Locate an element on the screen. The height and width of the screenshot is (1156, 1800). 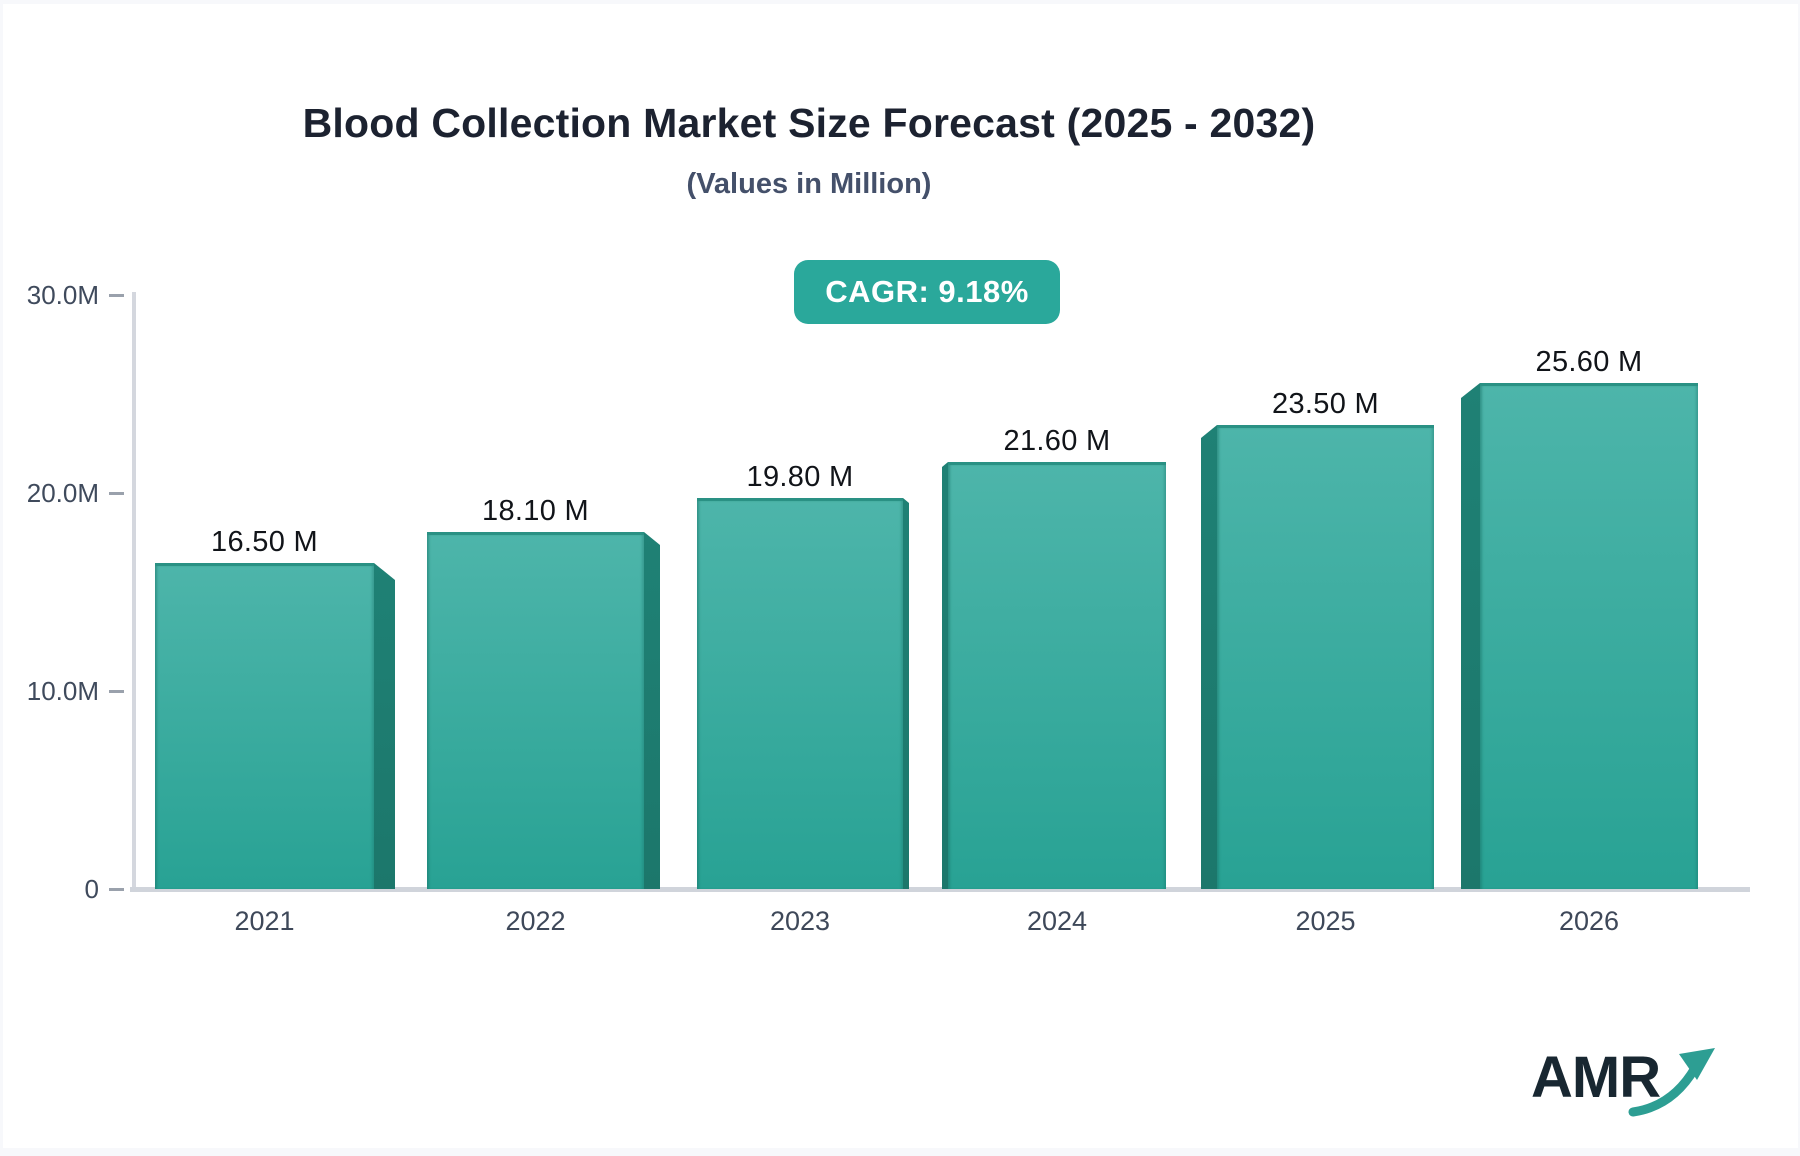
amr-logo-text: AMR is located at coordinates (1596, 1077).